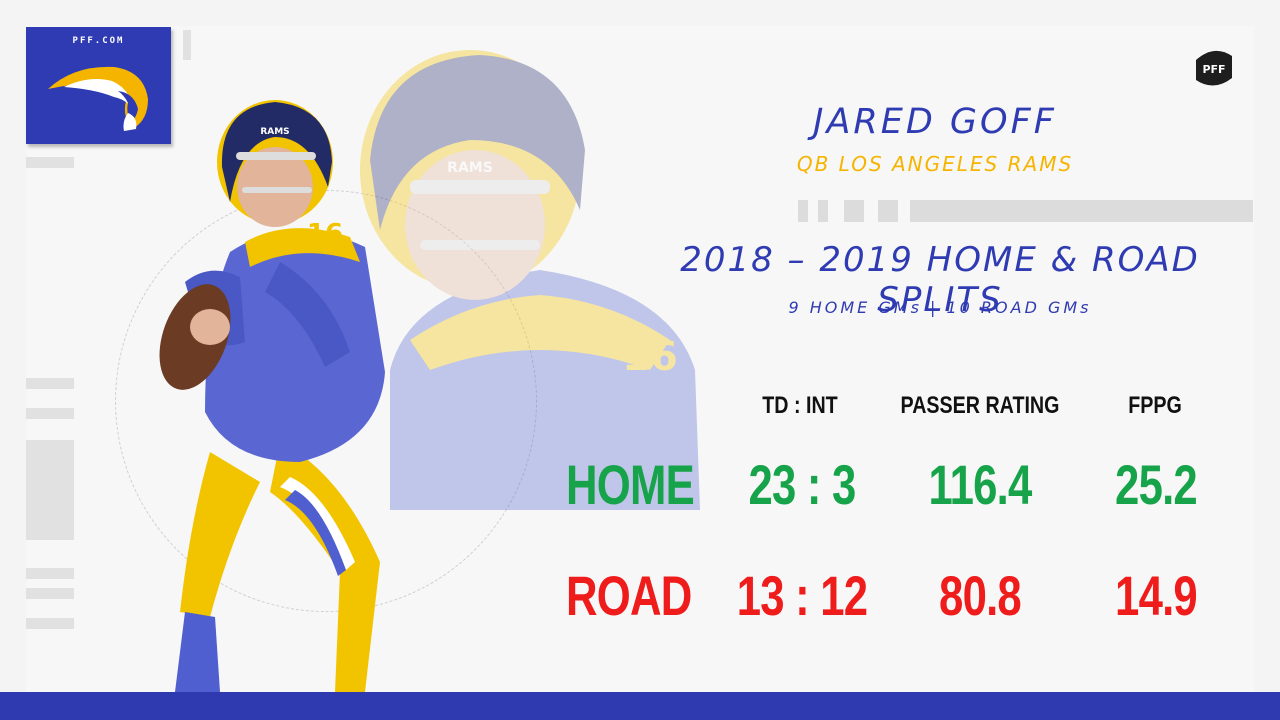 This screenshot has height=720, width=1280. I want to click on rams-horn-logo-icon, so click(98, 98).